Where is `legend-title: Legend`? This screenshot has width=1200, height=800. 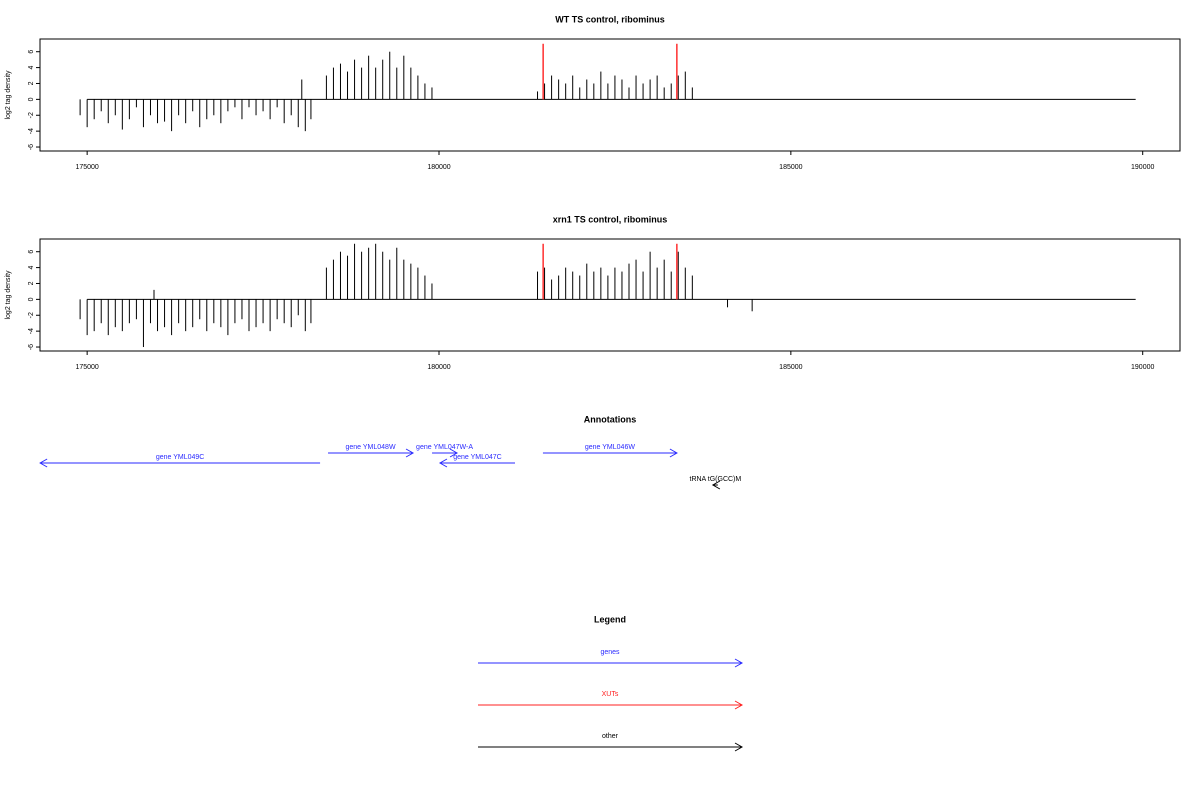
legend-title: Legend is located at coordinates (610, 619).